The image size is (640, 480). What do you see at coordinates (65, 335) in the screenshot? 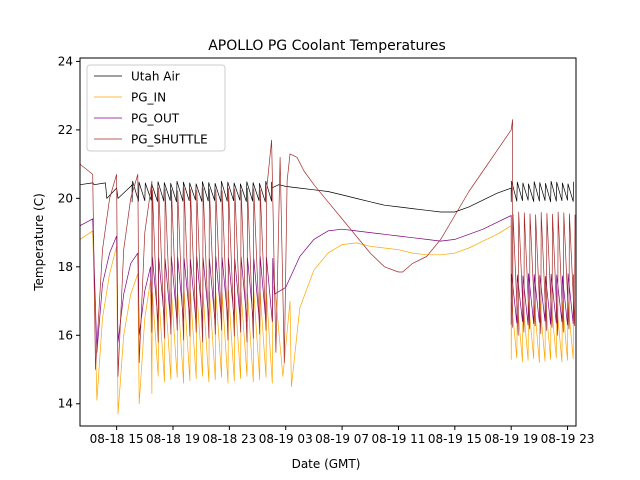
I see `y-tick-label: 16` at bounding box center [65, 335].